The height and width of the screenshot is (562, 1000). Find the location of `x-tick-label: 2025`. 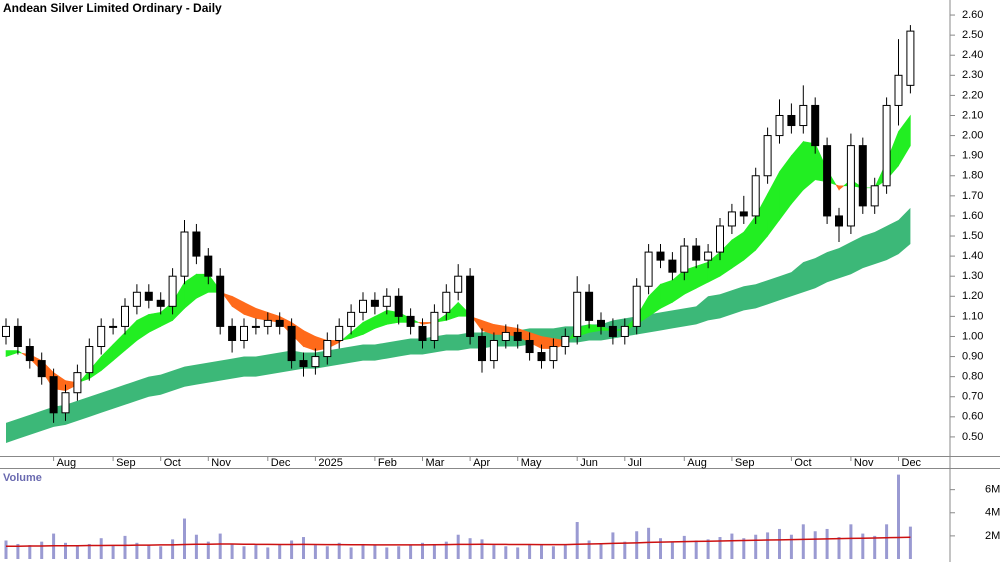

x-tick-label: 2025 is located at coordinates (330, 463).